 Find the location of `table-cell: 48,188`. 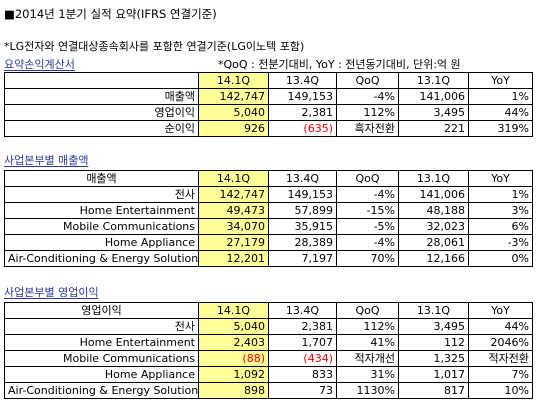

table-cell: 48,188 is located at coordinates (433, 210).